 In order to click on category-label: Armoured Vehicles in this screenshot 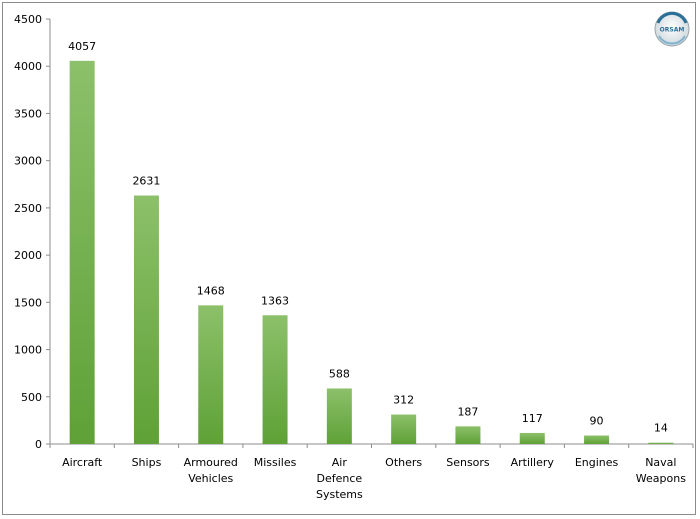, I will do `click(211, 470)`.